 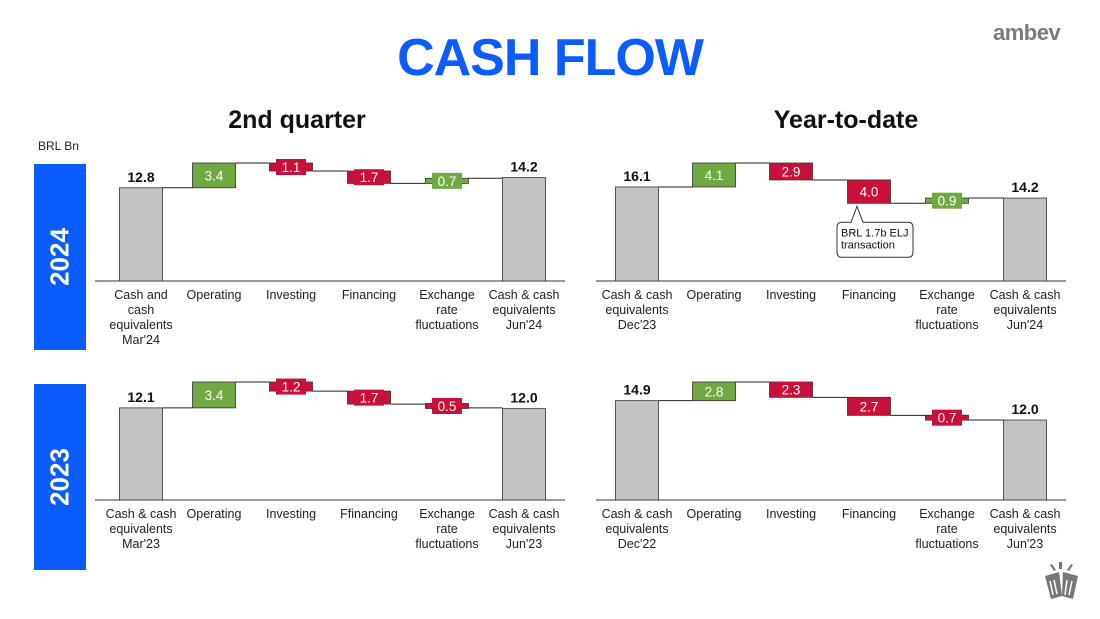 I want to click on data-label: 2.9, so click(x=791, y=171).